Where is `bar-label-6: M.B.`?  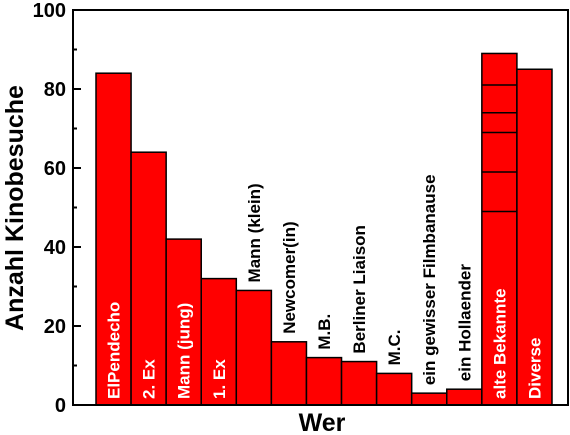 bar-label-6: M.B. is located at coordinates (324, 332).